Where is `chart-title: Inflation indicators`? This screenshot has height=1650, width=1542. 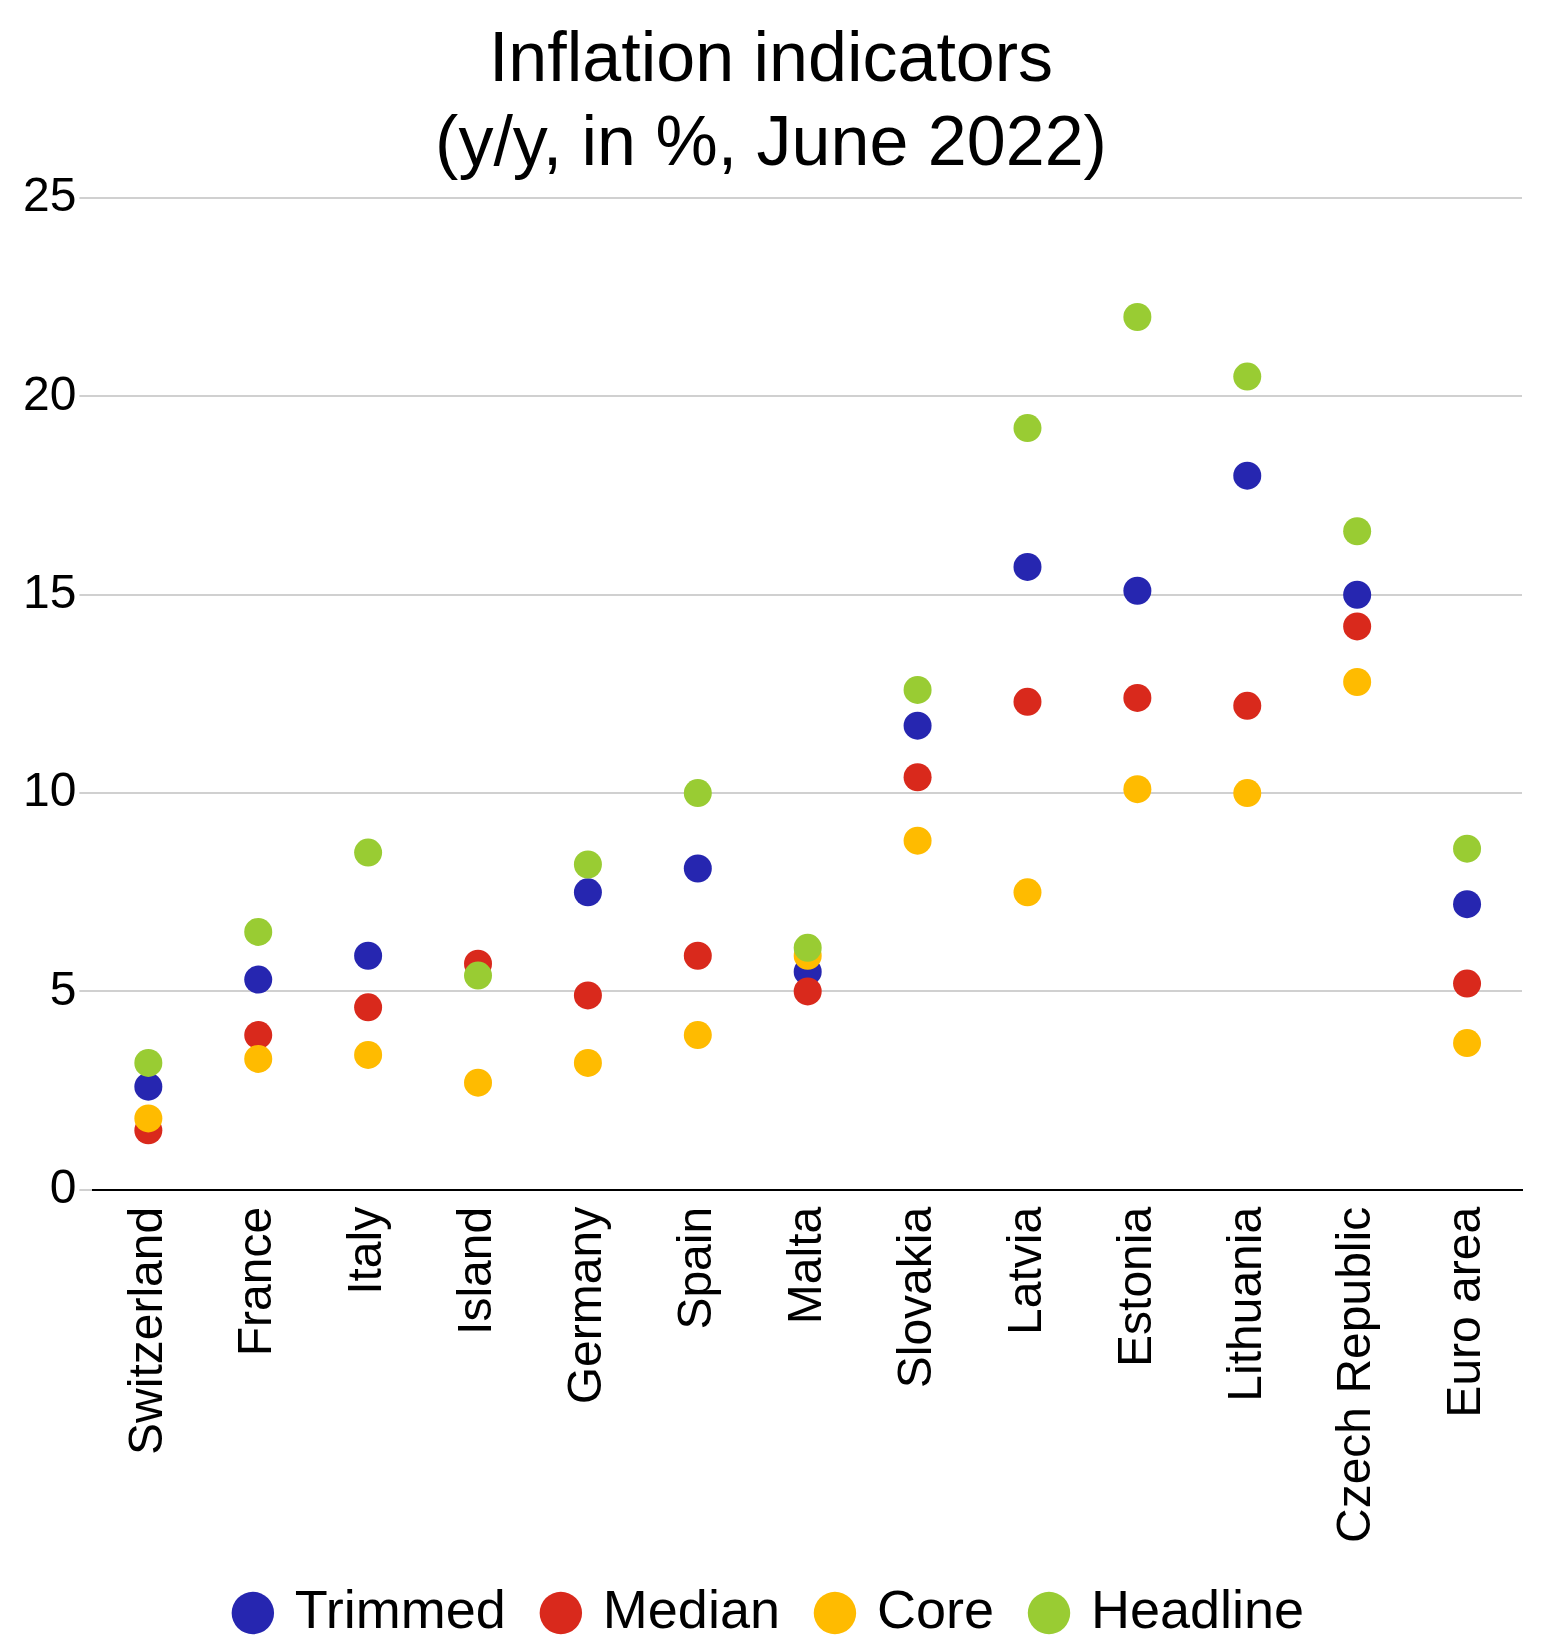 chart-title: Inflation indicators is located at coordinates (771, 57).